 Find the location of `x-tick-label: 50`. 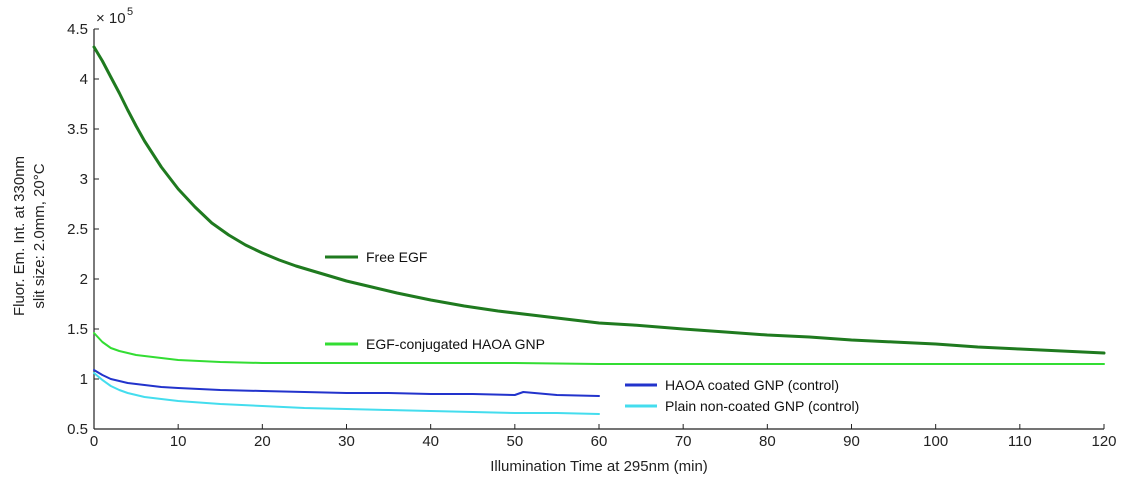

x-tick-label: 50 is located at coordinates (514, 441).